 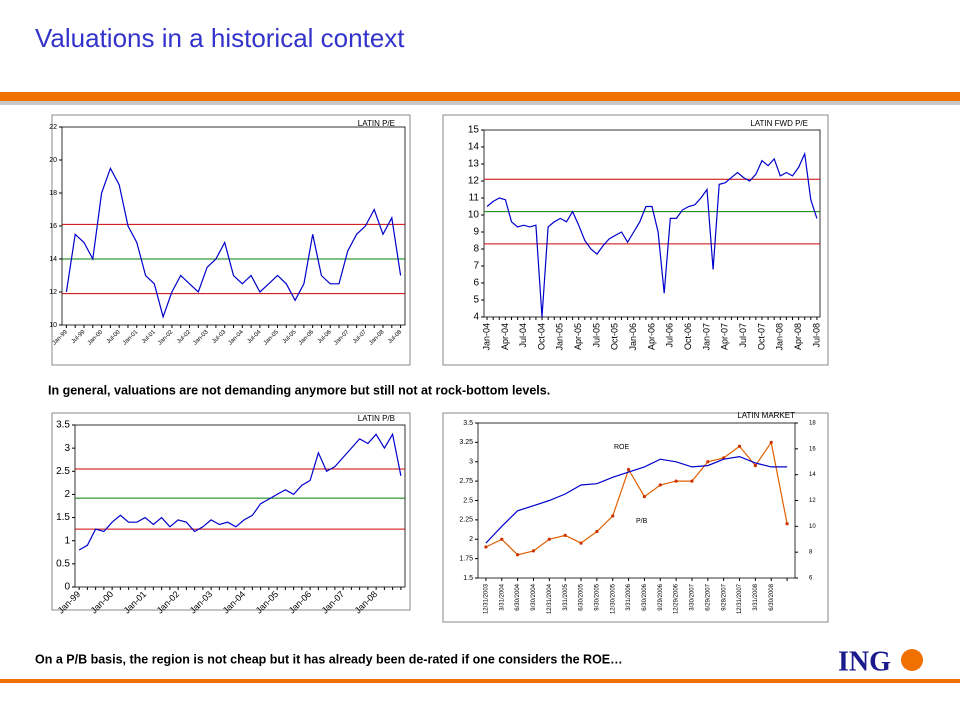 What do you see at coordinates (688, 336) in the screenshot?
I see `x-tick-label: Oct-06` at bounding box center [688, 336].